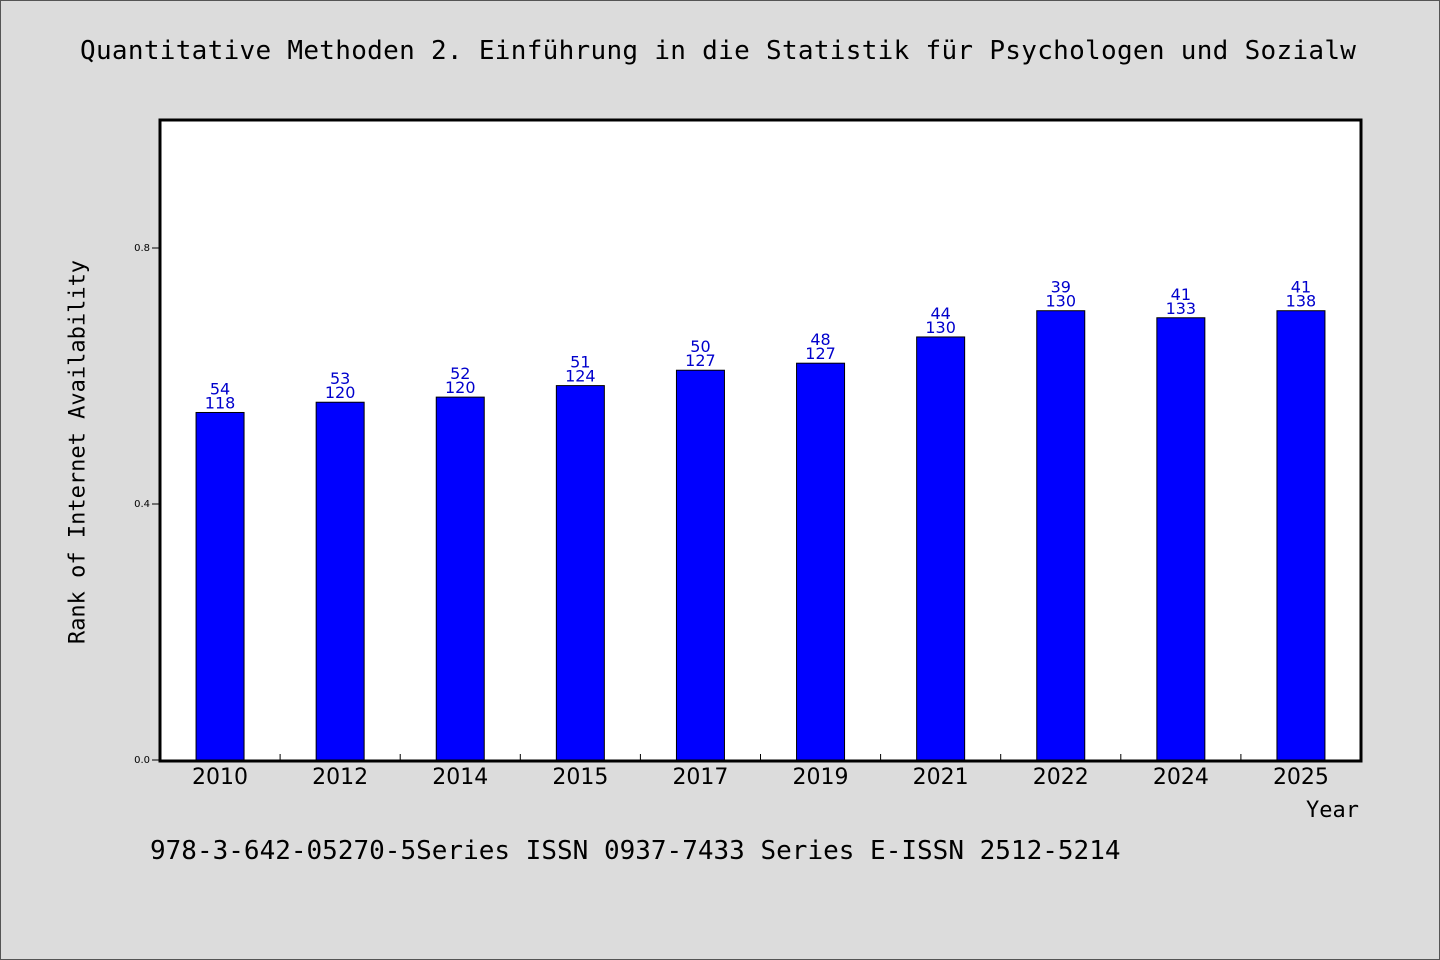  What do you see at coordinates (340, 378) in the screenshot?
I see `data-label-top: 53` at bounding box center [340, 378].